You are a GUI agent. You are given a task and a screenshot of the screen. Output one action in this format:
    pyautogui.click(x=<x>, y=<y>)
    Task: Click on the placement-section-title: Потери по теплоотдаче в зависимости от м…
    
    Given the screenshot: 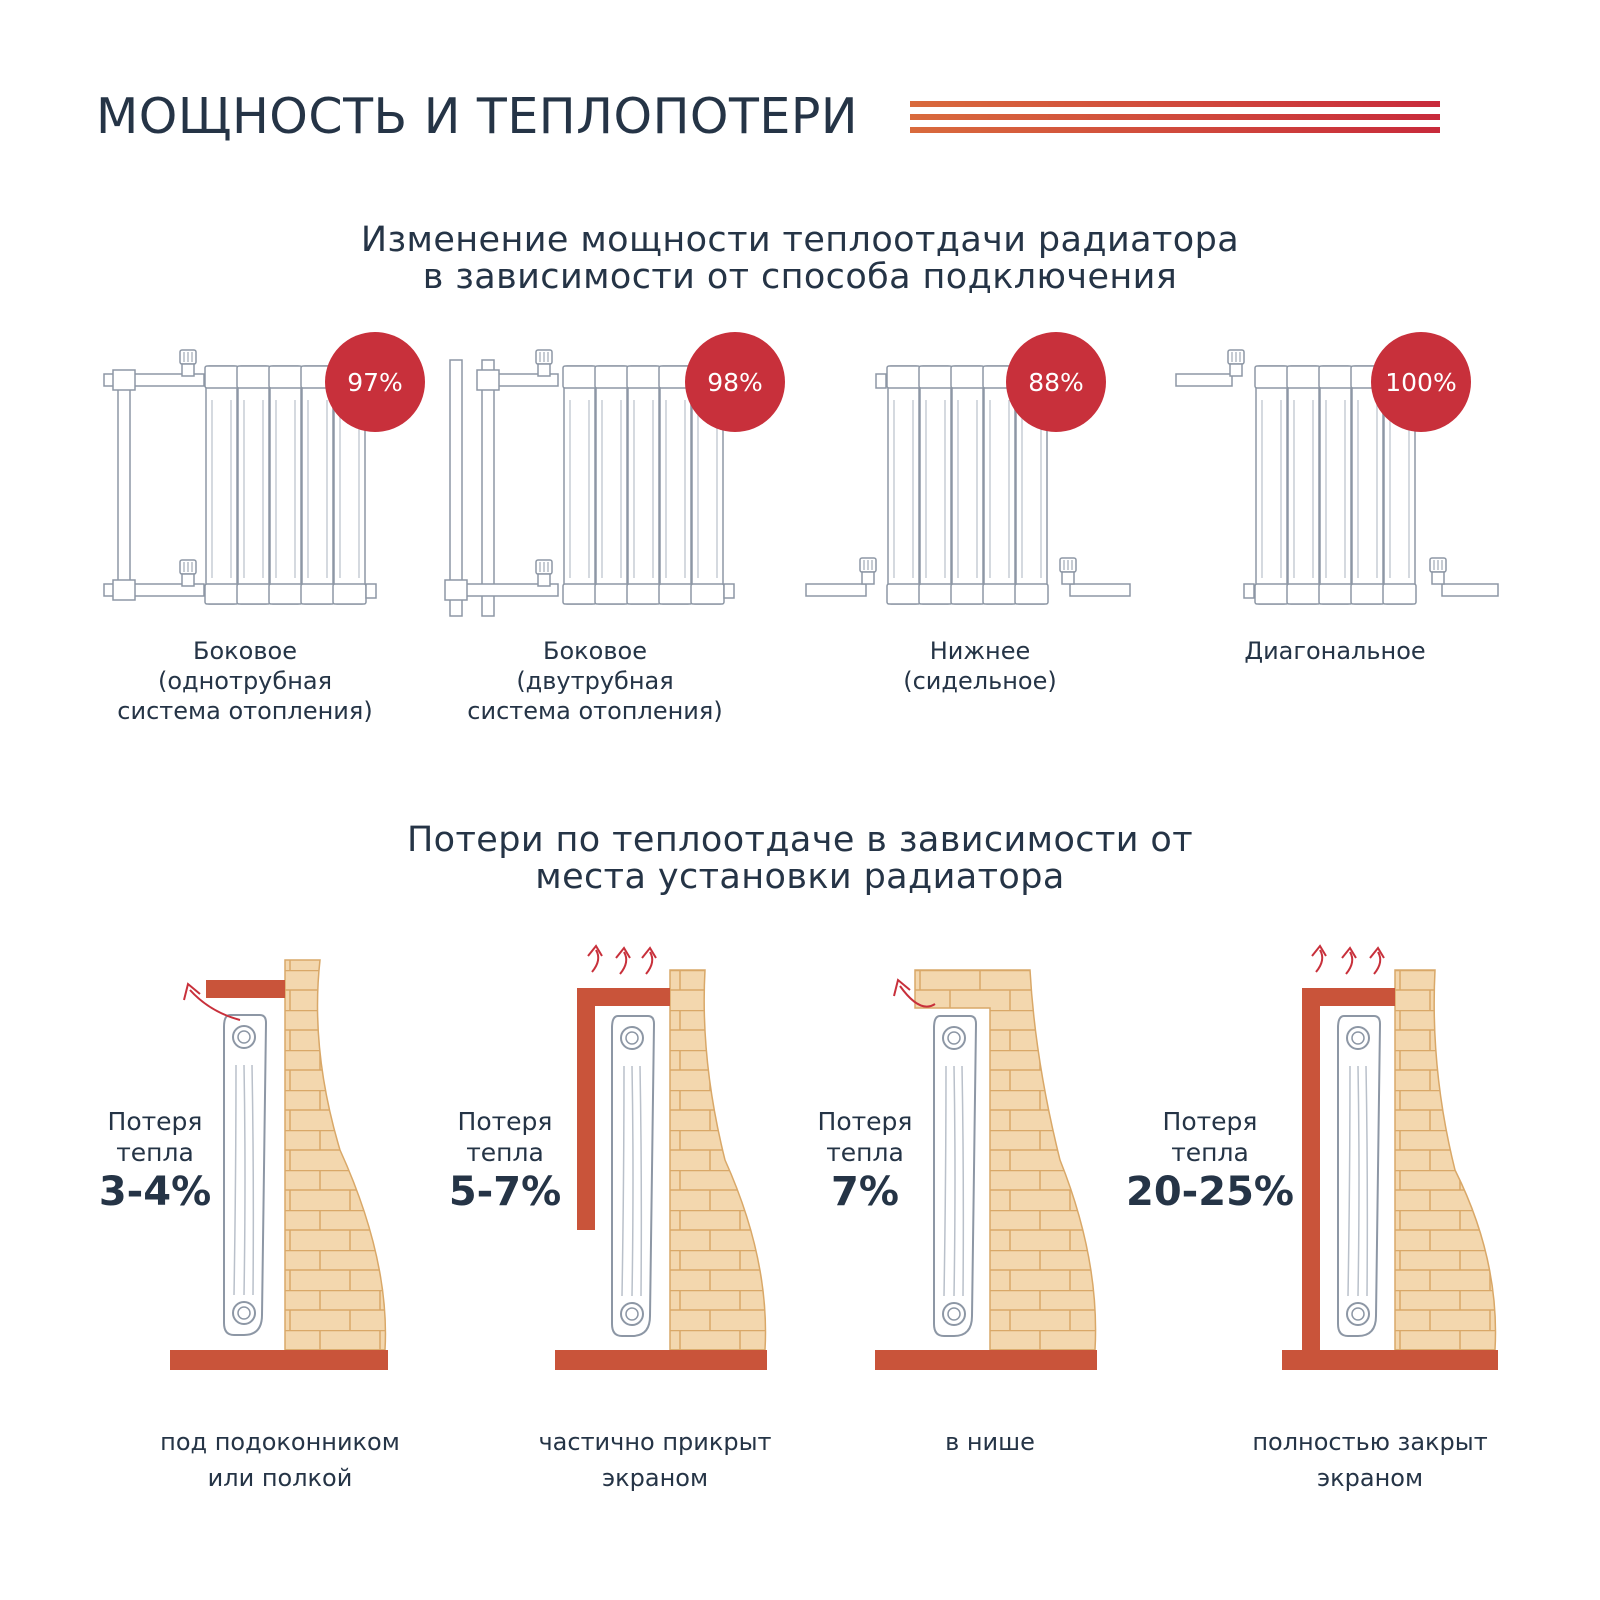 What is the action you would take?
    pyautogui.click(x=800, y=859)
    